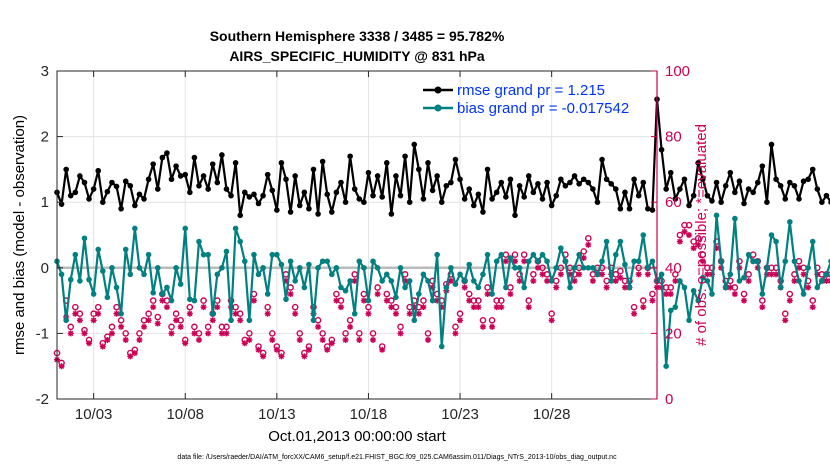 The width and height of the screenshot is (830, 470). Describe the element at coordinates (673, 268) in the screenshot. I see `y-right-tick-label: 40` at that location.